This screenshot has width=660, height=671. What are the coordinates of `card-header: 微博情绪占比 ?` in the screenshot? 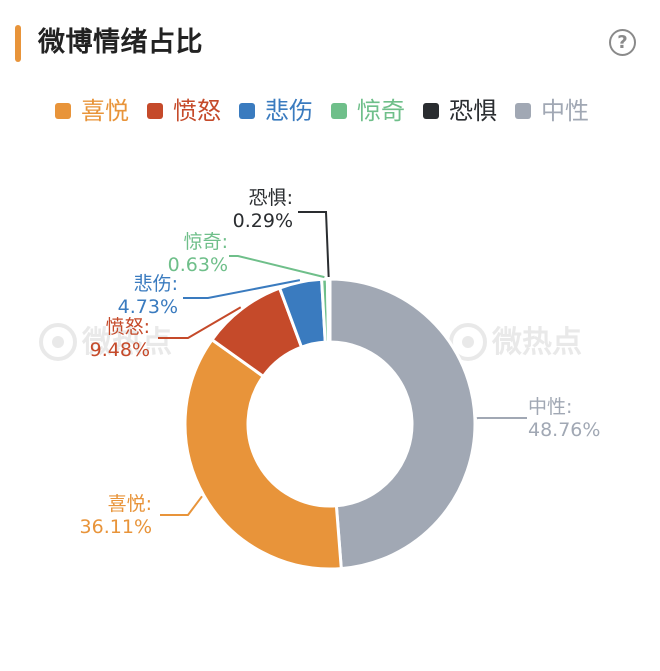 It's located at (330, 45).